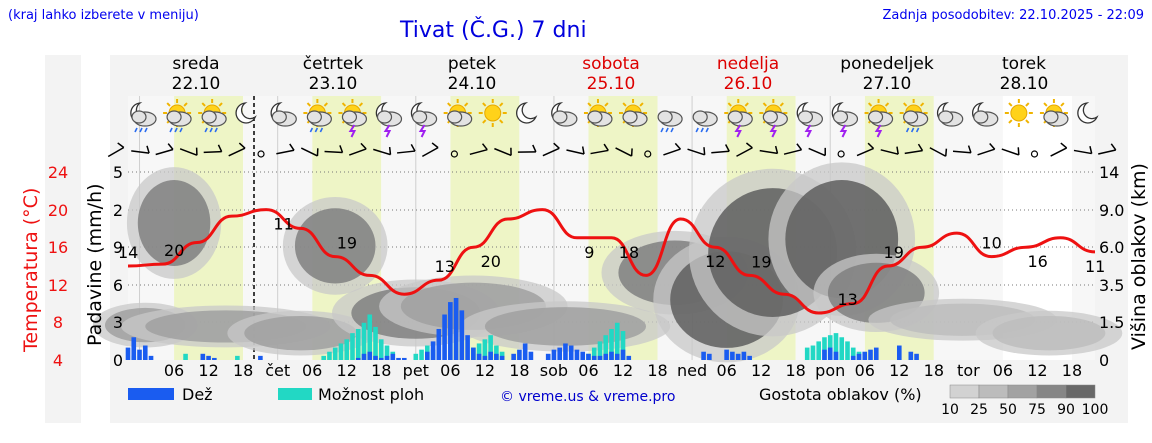 This screenshot has height=443, width=1152. What do you see at coordinates (670, 121) in the screenshot?
I see `cloud-rain-icon` at bounding box center [670, 121].